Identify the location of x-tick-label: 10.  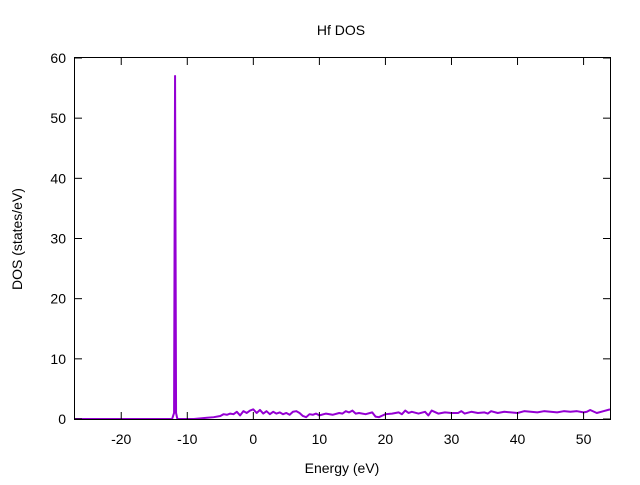
(320, 439).